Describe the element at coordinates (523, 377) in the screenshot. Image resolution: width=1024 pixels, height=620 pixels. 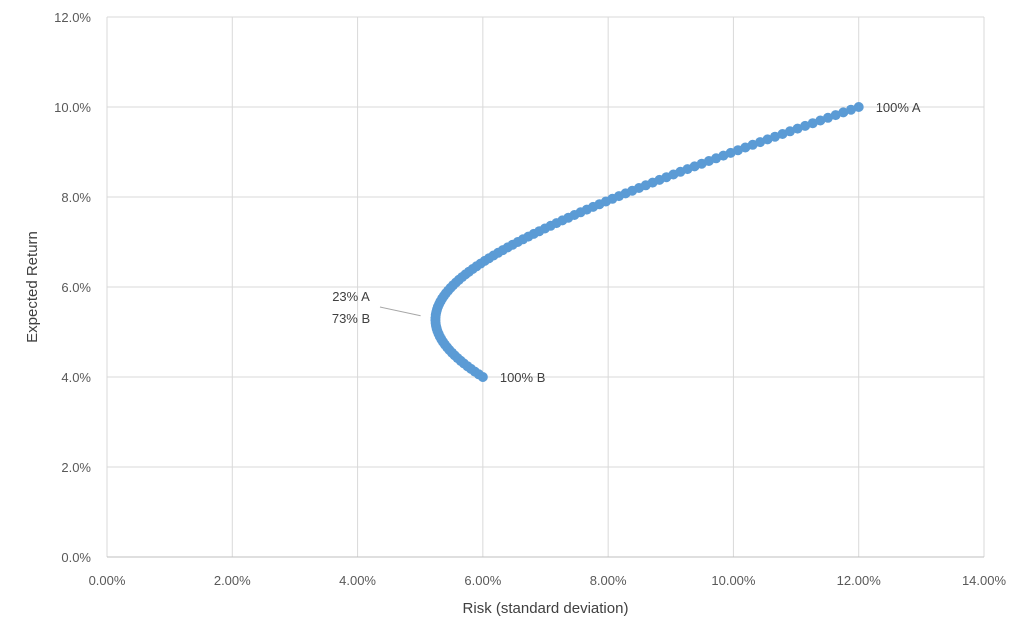
I see `label-100-b: 100% B` at that location.